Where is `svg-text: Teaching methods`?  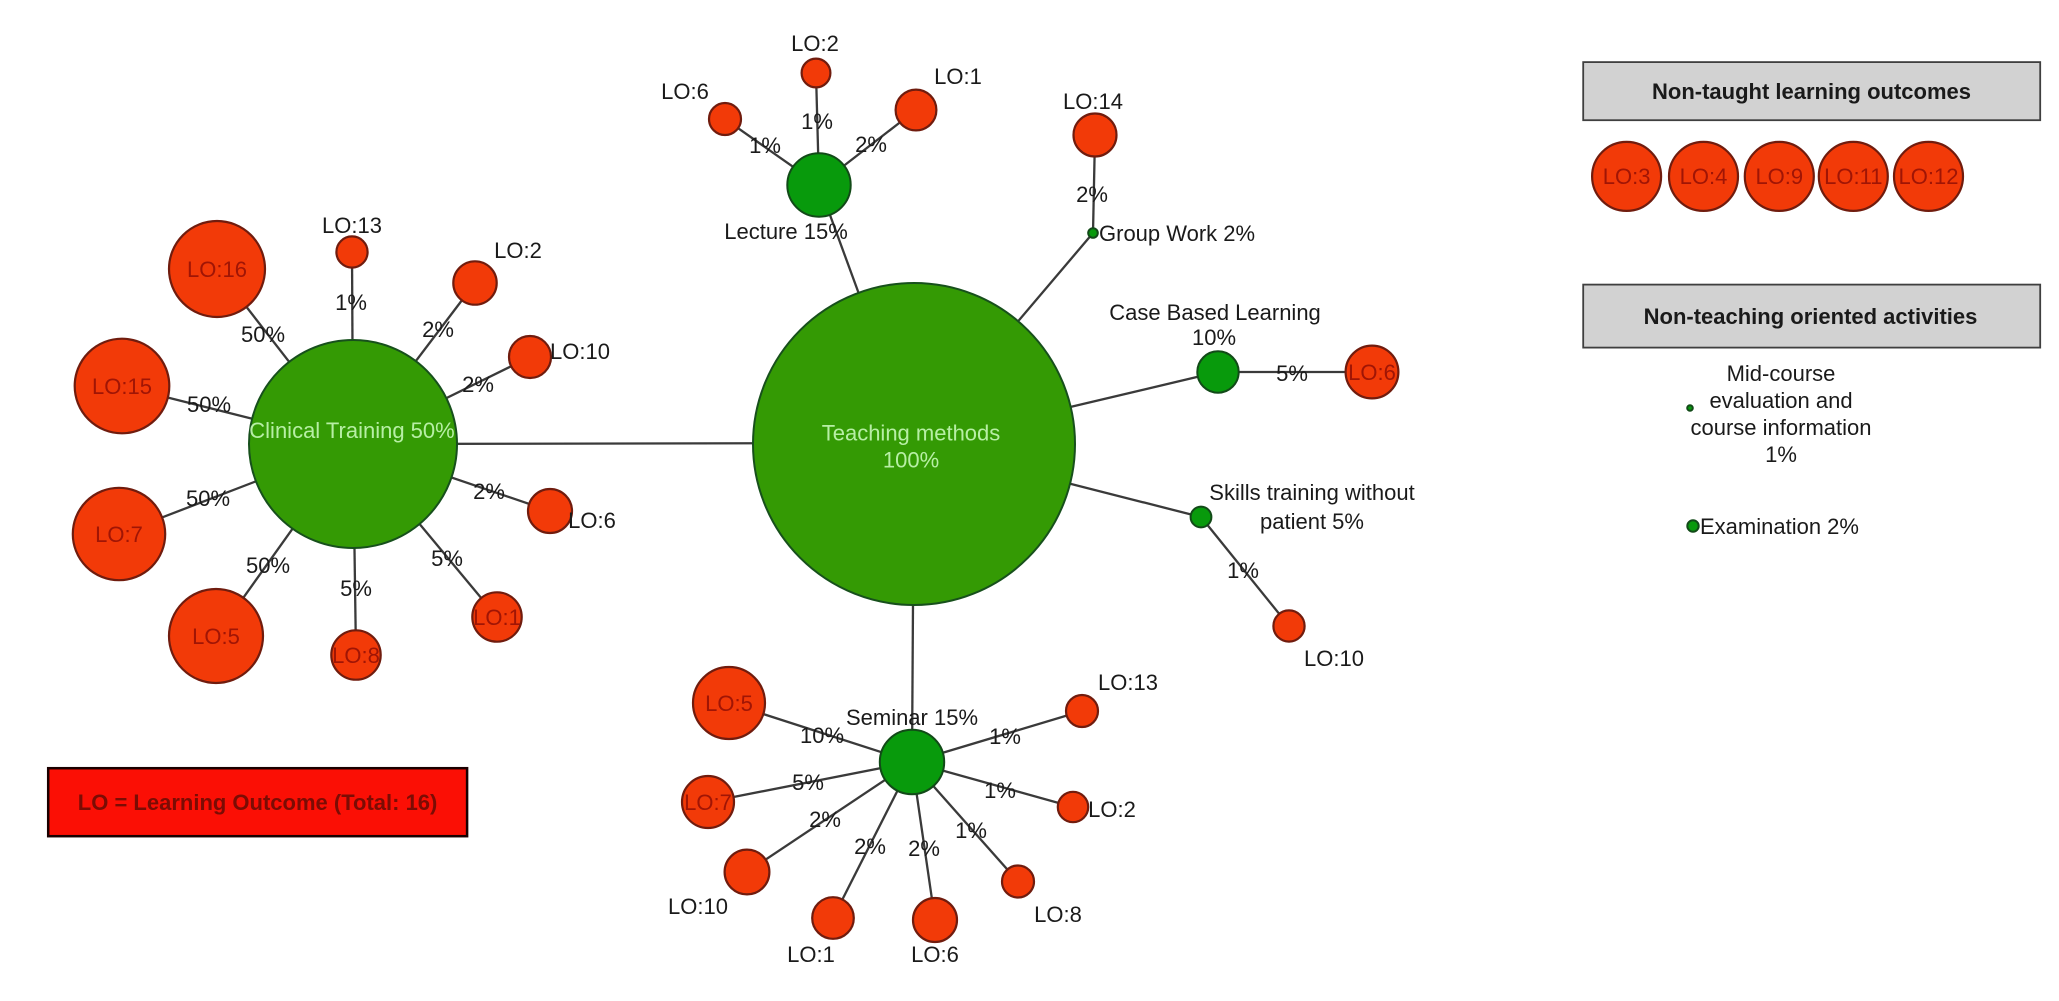
svg-text: Teaching methods is located at coordinates (911, 433).